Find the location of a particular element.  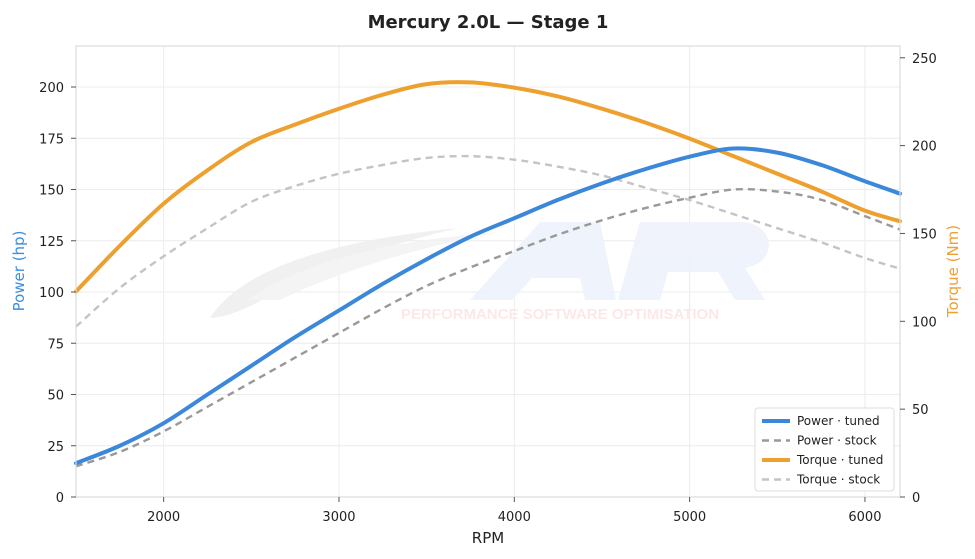

legend-label: Power · tuned is located at coordinates (838, 421).